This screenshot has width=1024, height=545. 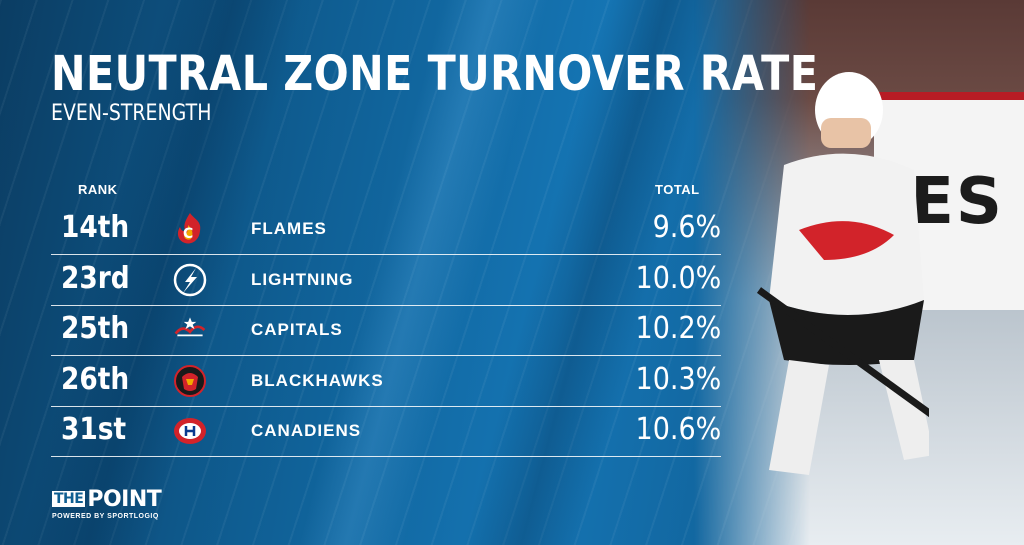 I want to click on brand-point: POINT, so click(x=124, y=499).